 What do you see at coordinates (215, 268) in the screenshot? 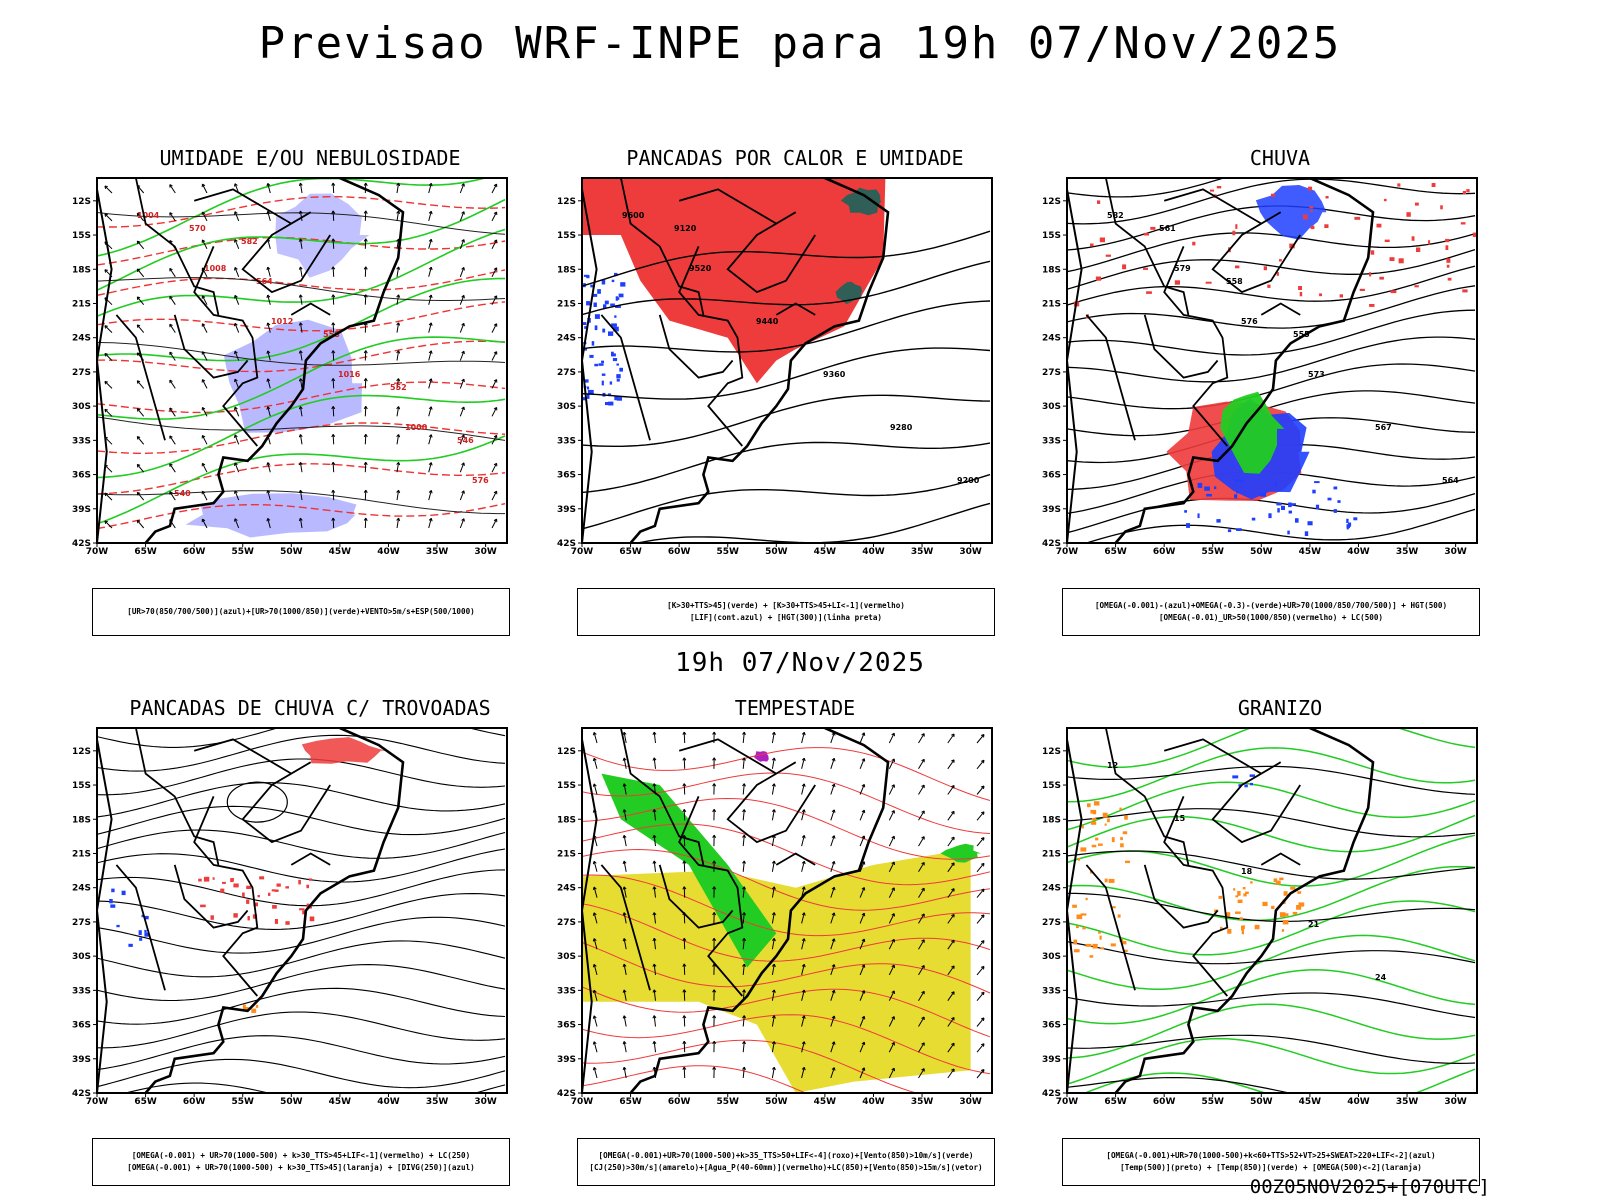
I see `contour-label: 1008` at bounding box center [215, 268].